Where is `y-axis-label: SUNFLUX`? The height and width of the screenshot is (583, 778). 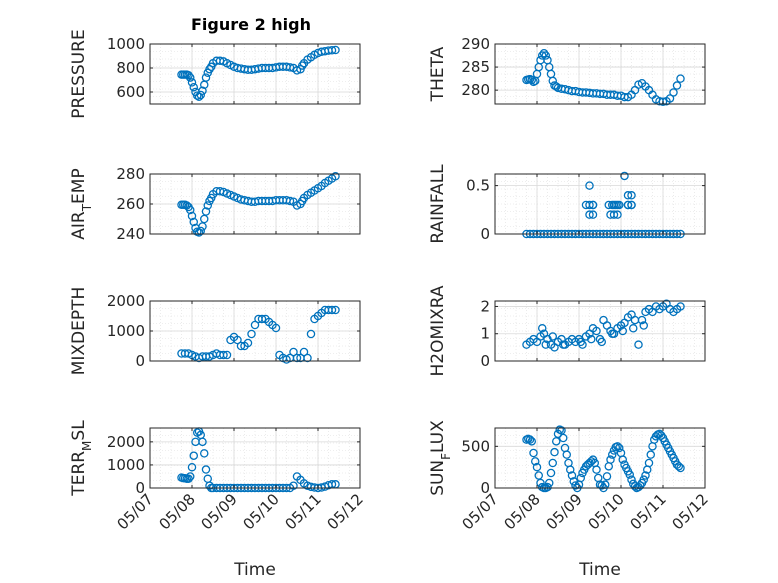
y-axis-label: SUNFLUX is located at coordinates (440, 458).